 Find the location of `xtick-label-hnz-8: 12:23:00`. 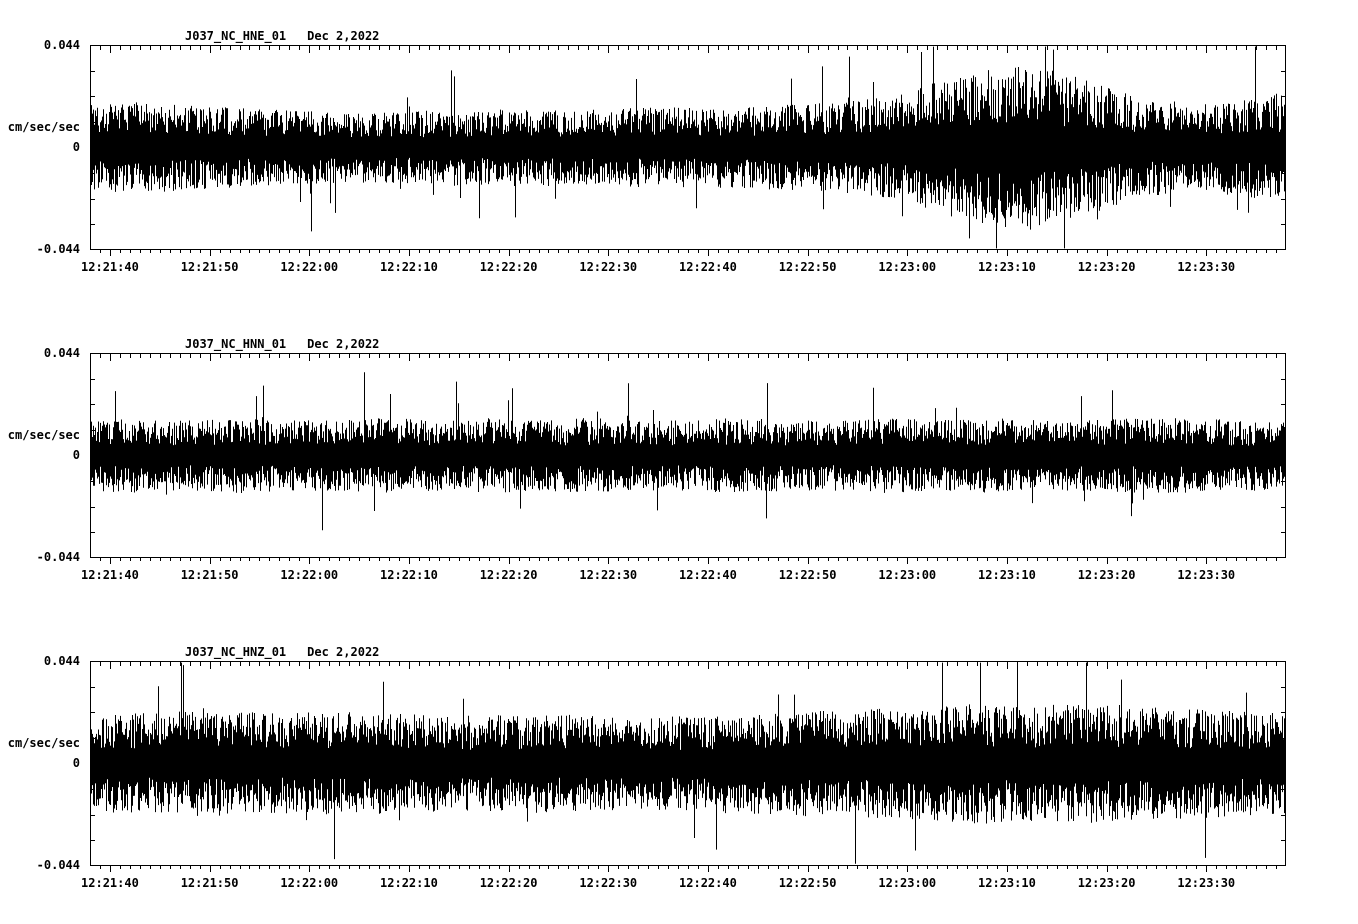

xtick-label-hnz-8: 12:23:00 is located at coordinates (907, 883).